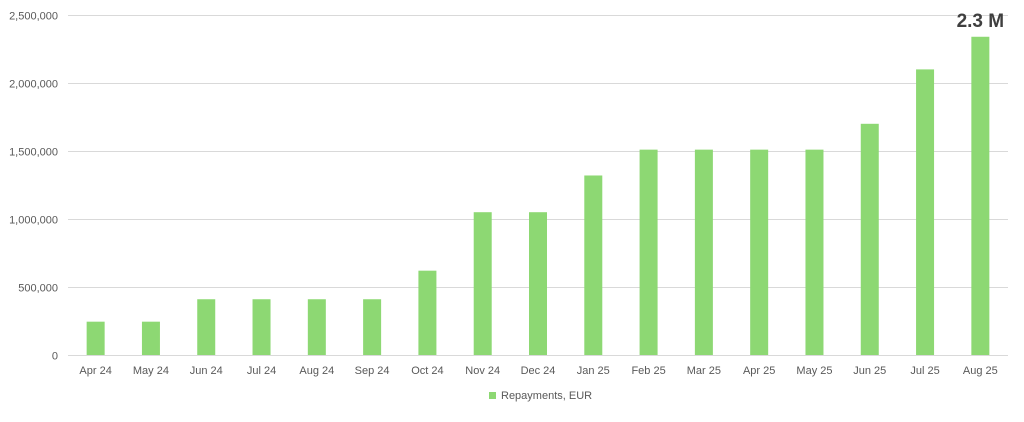 This screenshot has height=422, width=1024. What do you see at coordinates (492, 395) in the screenshot?
I see `legend-swatch` at bounding box center [492, 395].